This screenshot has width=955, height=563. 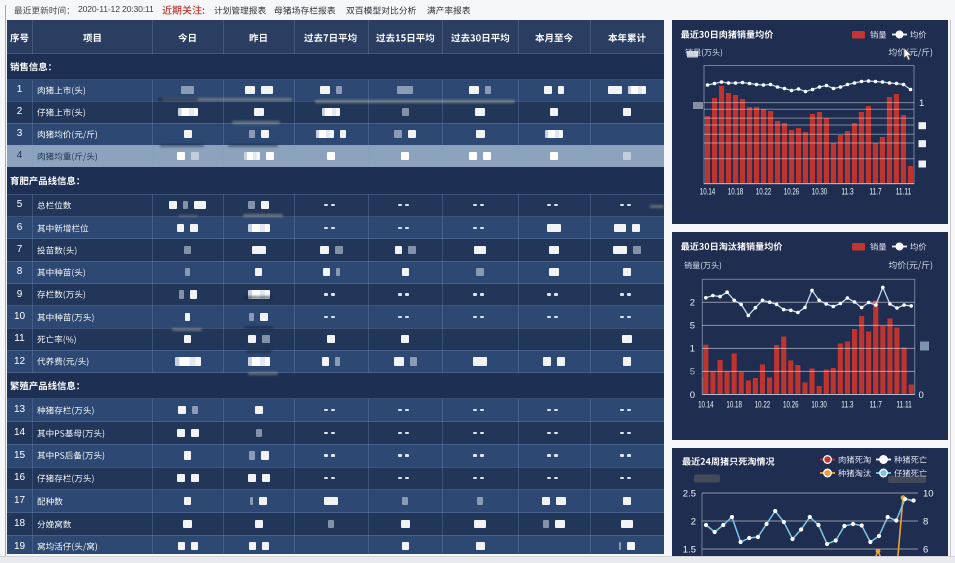 What do you see at coordinates (925, 549) in the screenshot?
I see `svg-text: 6` at bounding box center [925, 549].